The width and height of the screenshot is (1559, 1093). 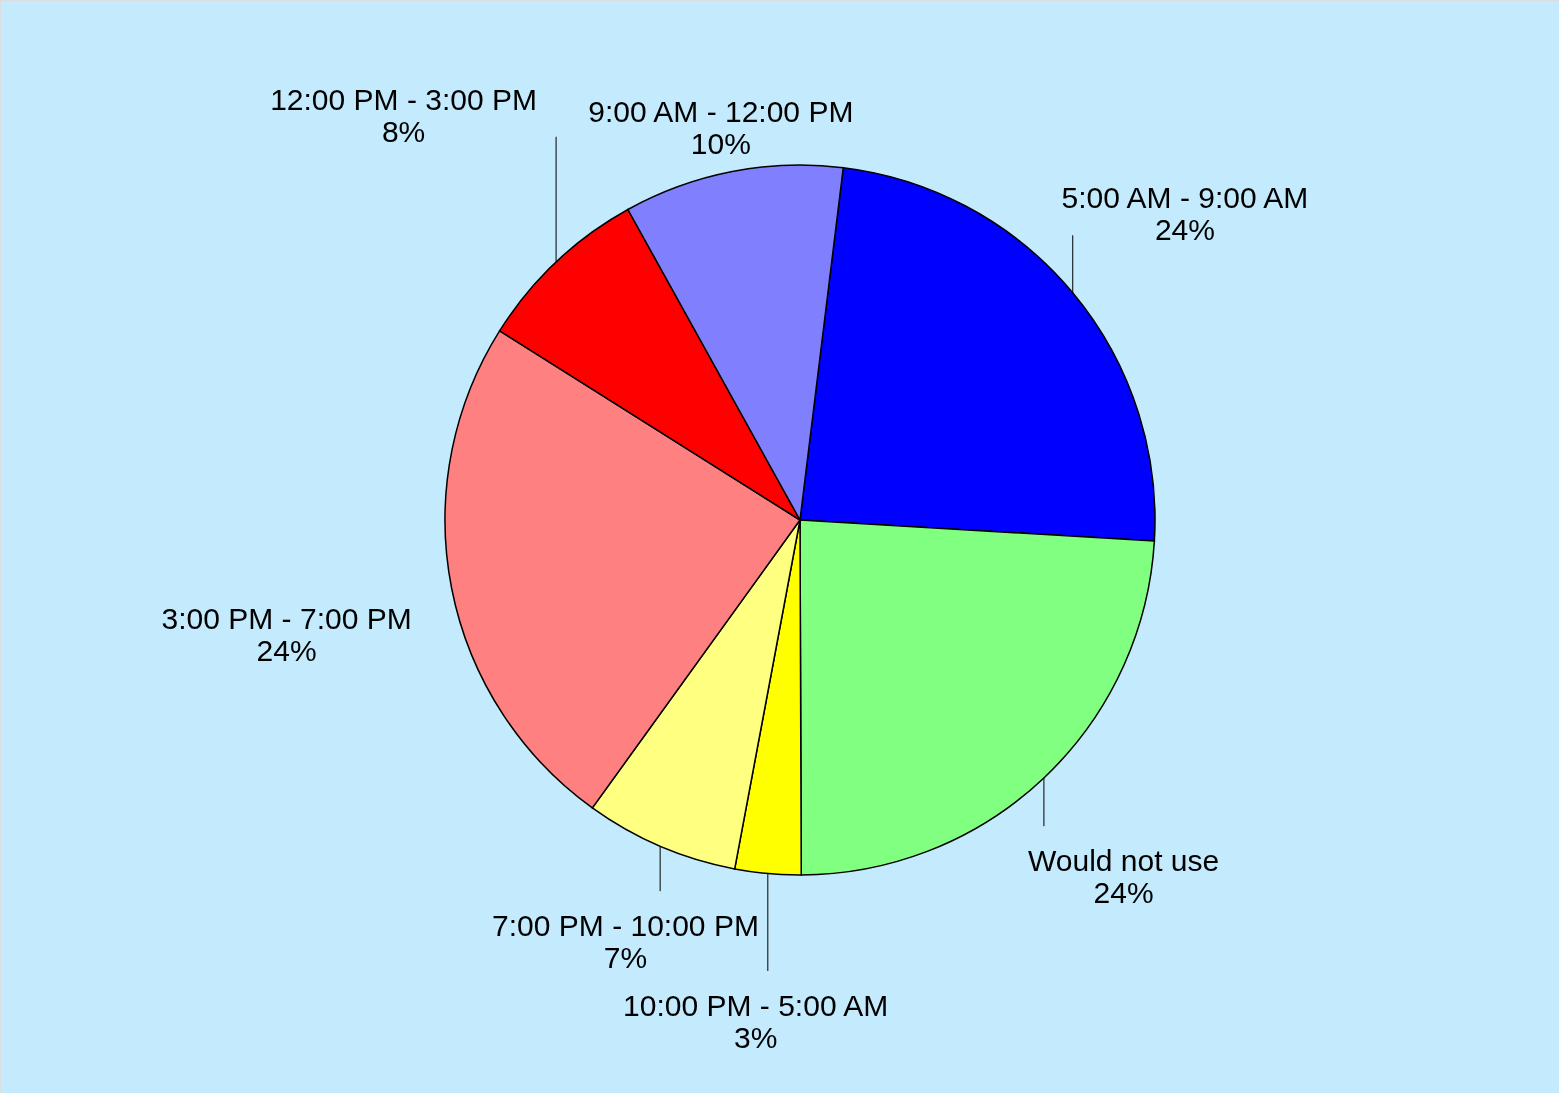 What do you see at coordinates (286, 618) in the screenshot?
I see `slice-label: 3:00 PM - 7:00 PM` at bounding box center [286, 618].